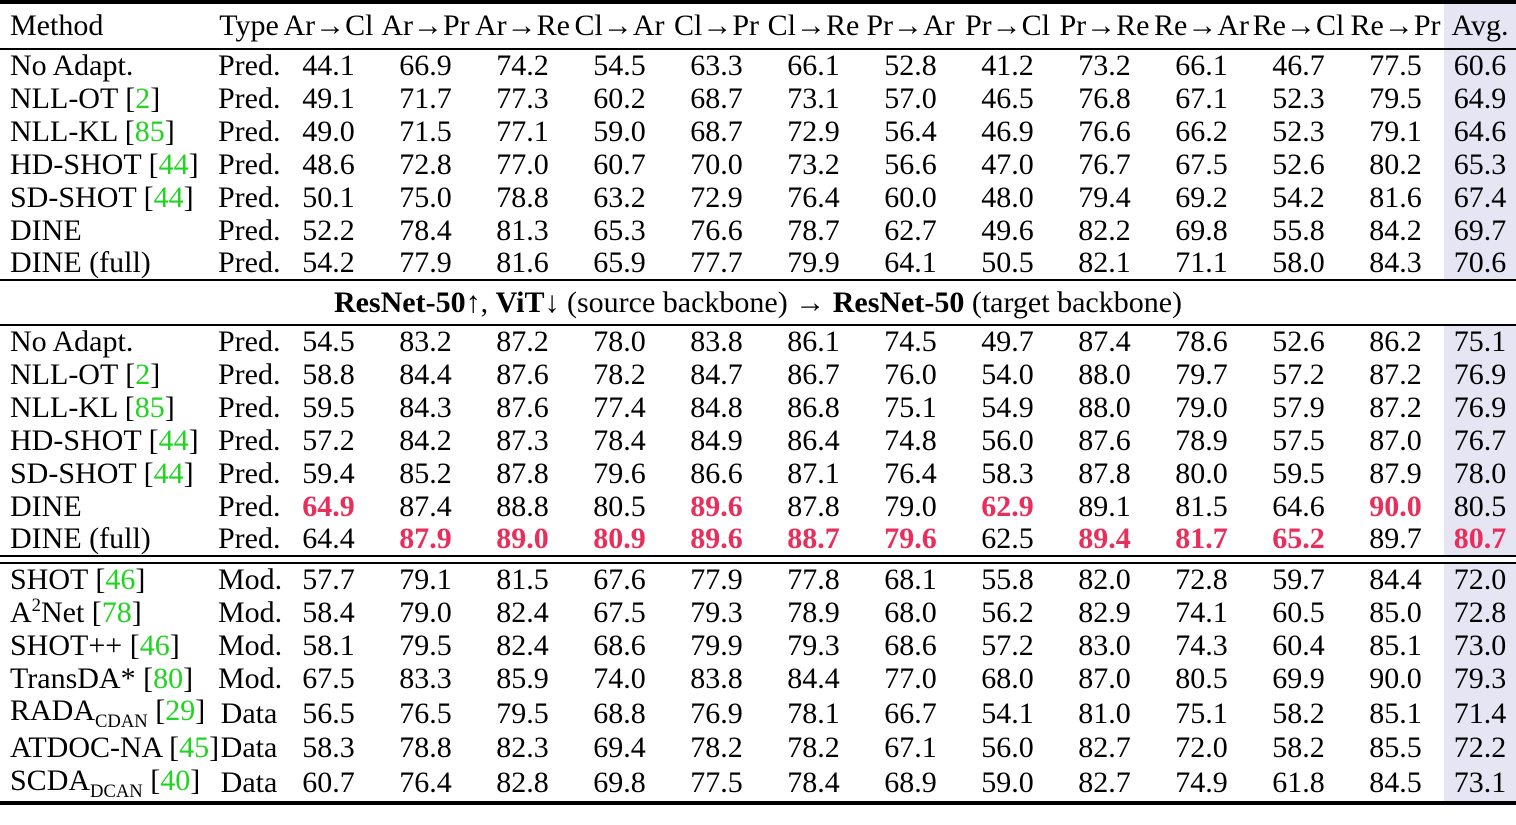 The image size is (1516, 825). Describe the element at coordinates (109, 473) in the screenshot. I see `method-cell: SD-SHOT [44]` at that location.